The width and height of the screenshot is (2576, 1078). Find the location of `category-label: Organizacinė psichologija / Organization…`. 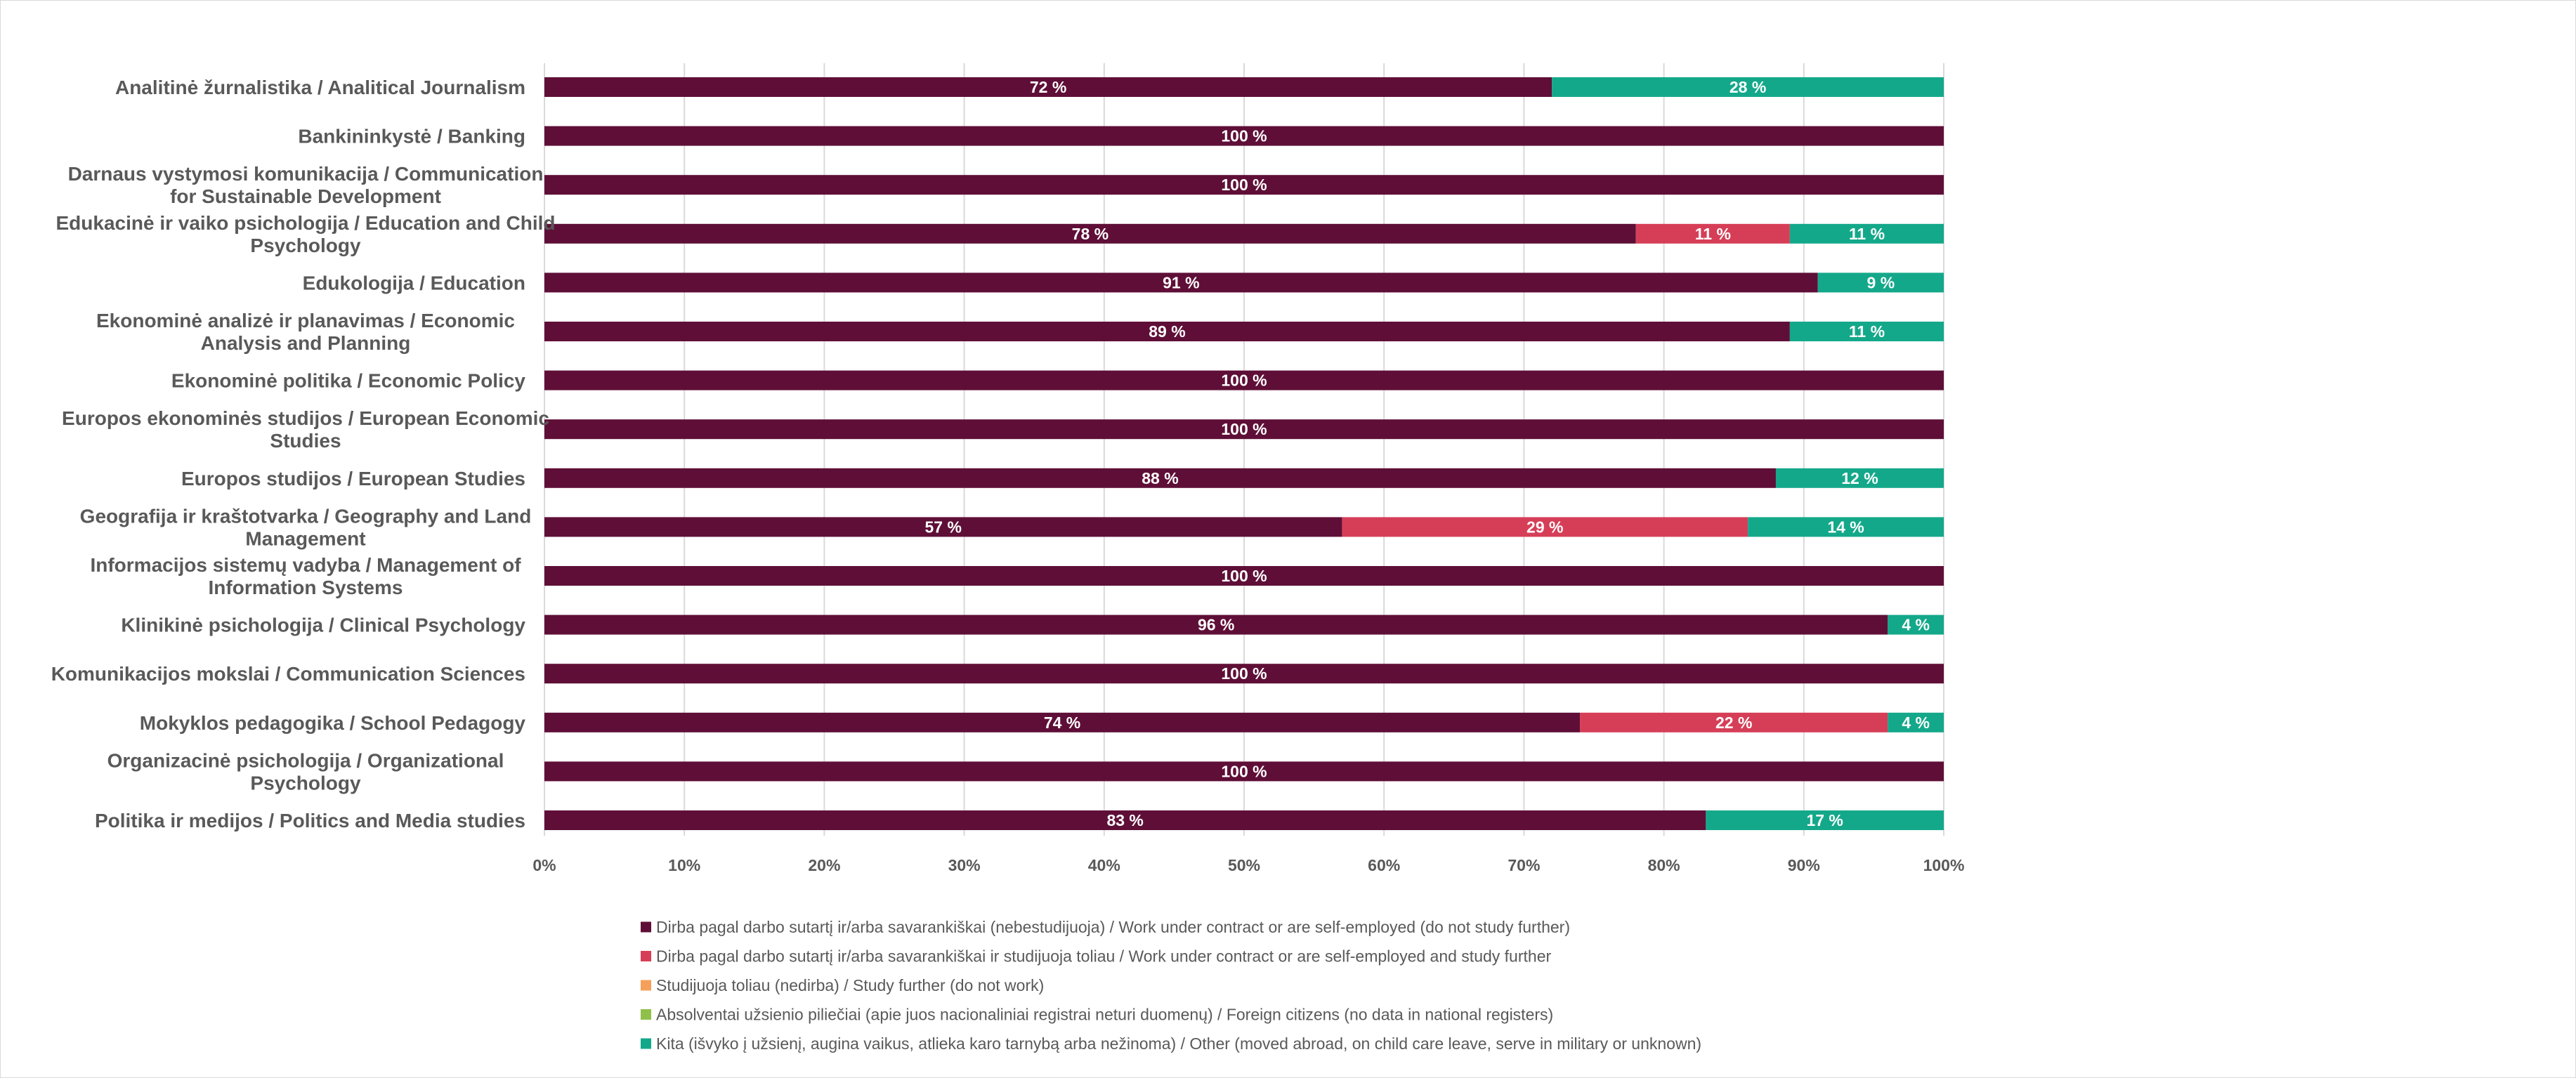

category-label: Organizacinė psichologija / Organization… is located at coordinates (305, 771).